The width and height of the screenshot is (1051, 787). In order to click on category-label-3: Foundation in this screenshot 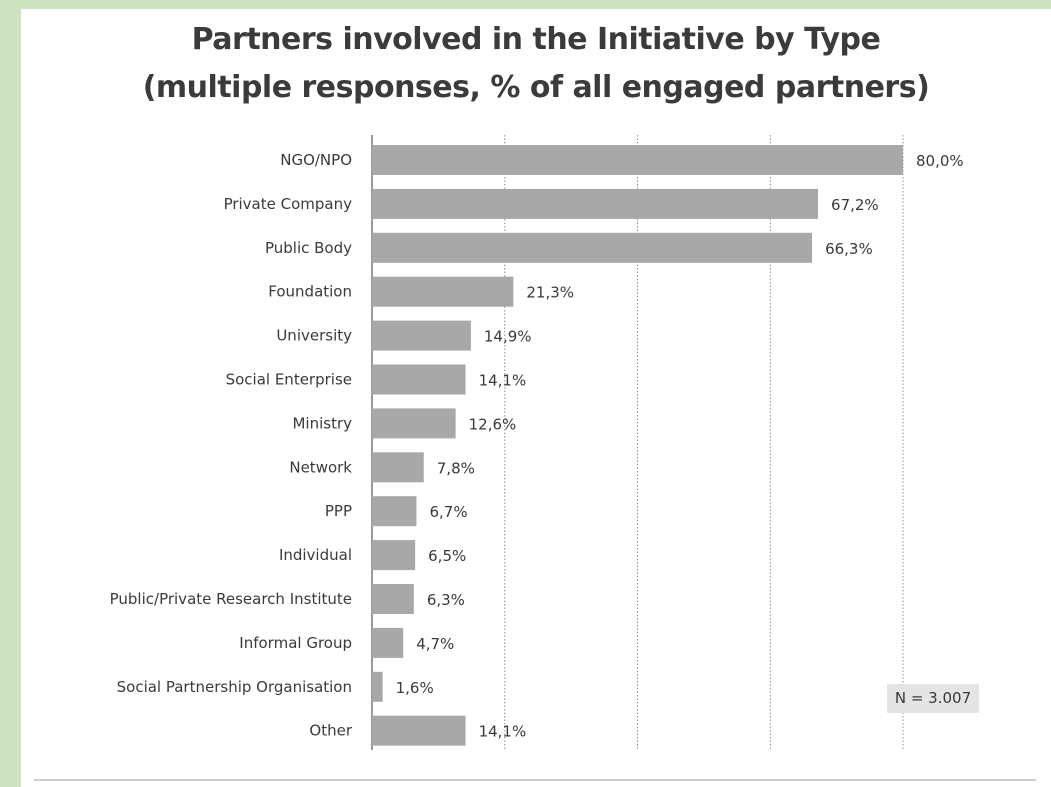, I will do `click(310, 292)`.